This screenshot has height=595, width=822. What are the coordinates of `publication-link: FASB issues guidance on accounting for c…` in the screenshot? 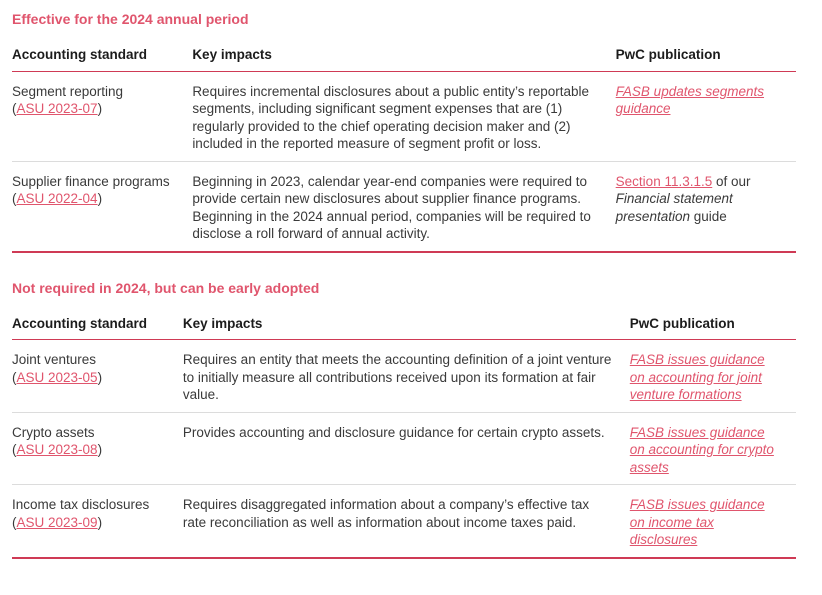 It's located at (701, 449).